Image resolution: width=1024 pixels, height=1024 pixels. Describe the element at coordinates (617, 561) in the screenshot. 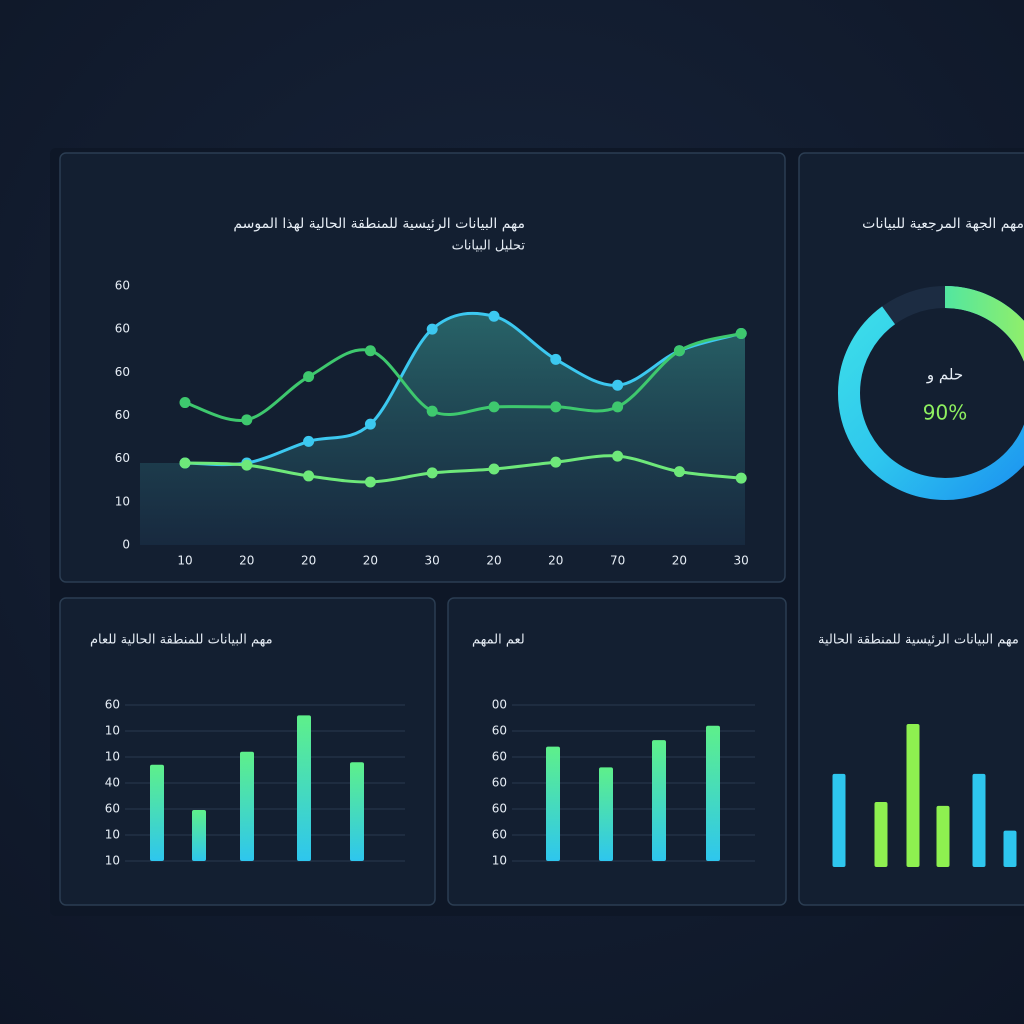

I see `x-tick-label: 70` at that location.